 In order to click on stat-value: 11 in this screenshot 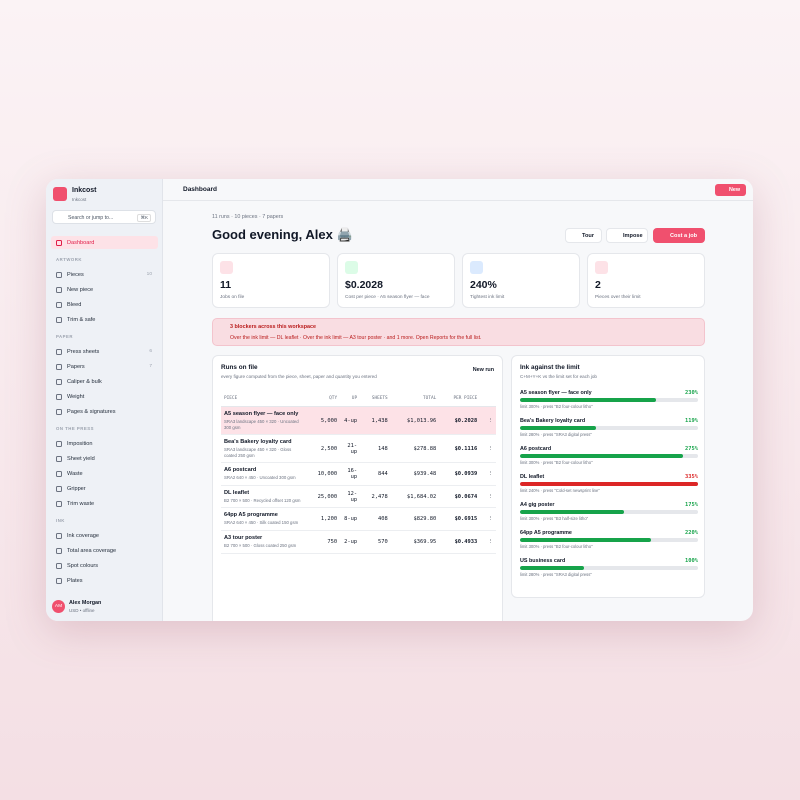, I will do `click(226, 285)`.